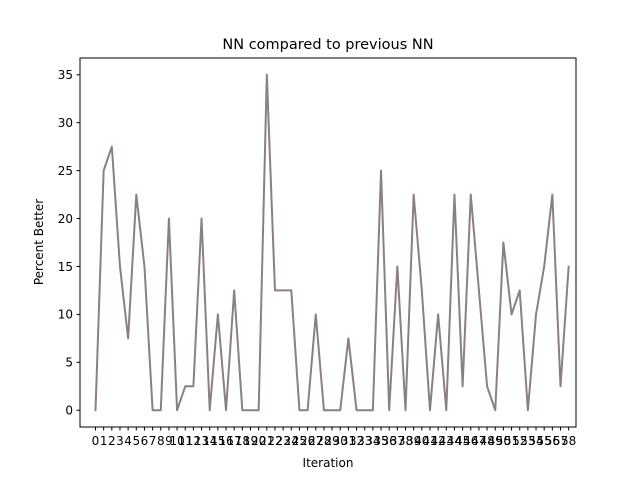  I want to click on x-tick-label: 6, so click(145, 441).